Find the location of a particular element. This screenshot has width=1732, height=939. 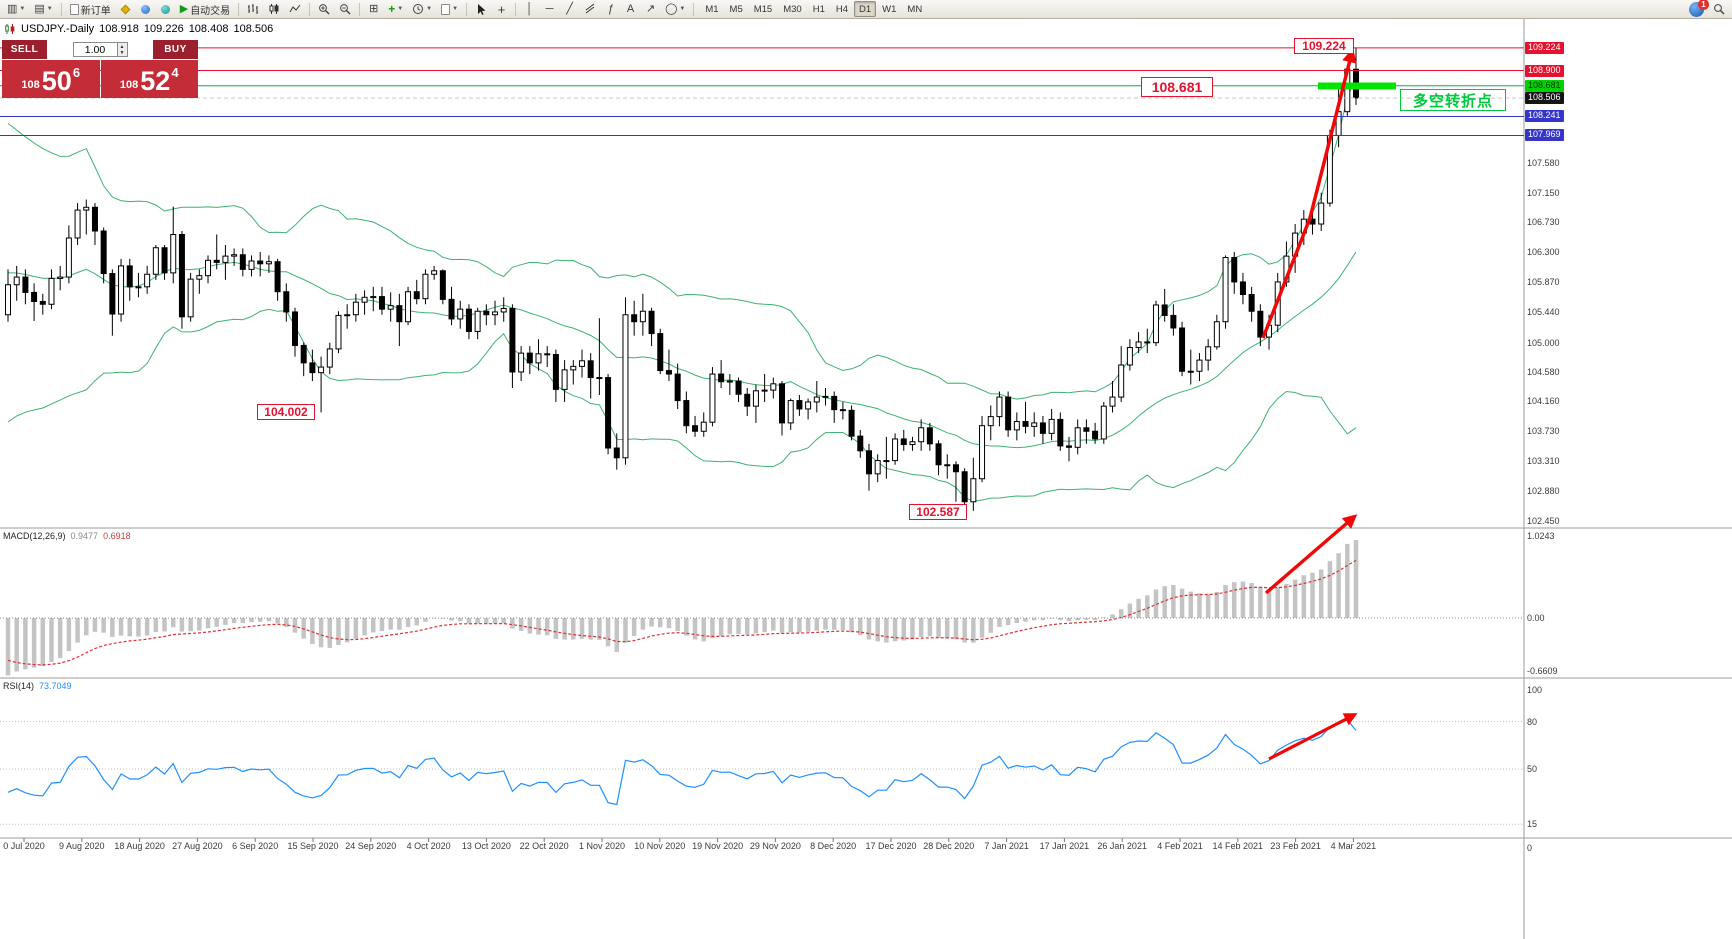

cursor-icon is located at coordinates (482, 9).